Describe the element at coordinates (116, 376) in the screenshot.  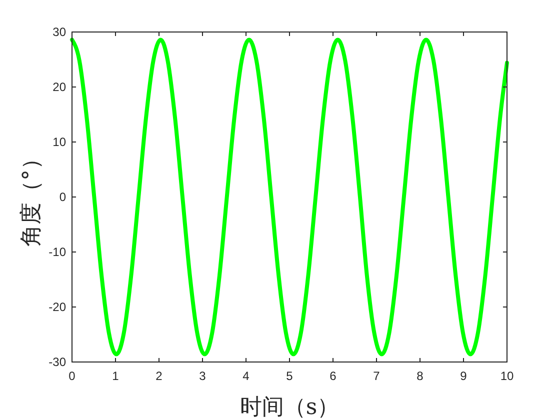
I see `x-tick-label: 1` at that location.